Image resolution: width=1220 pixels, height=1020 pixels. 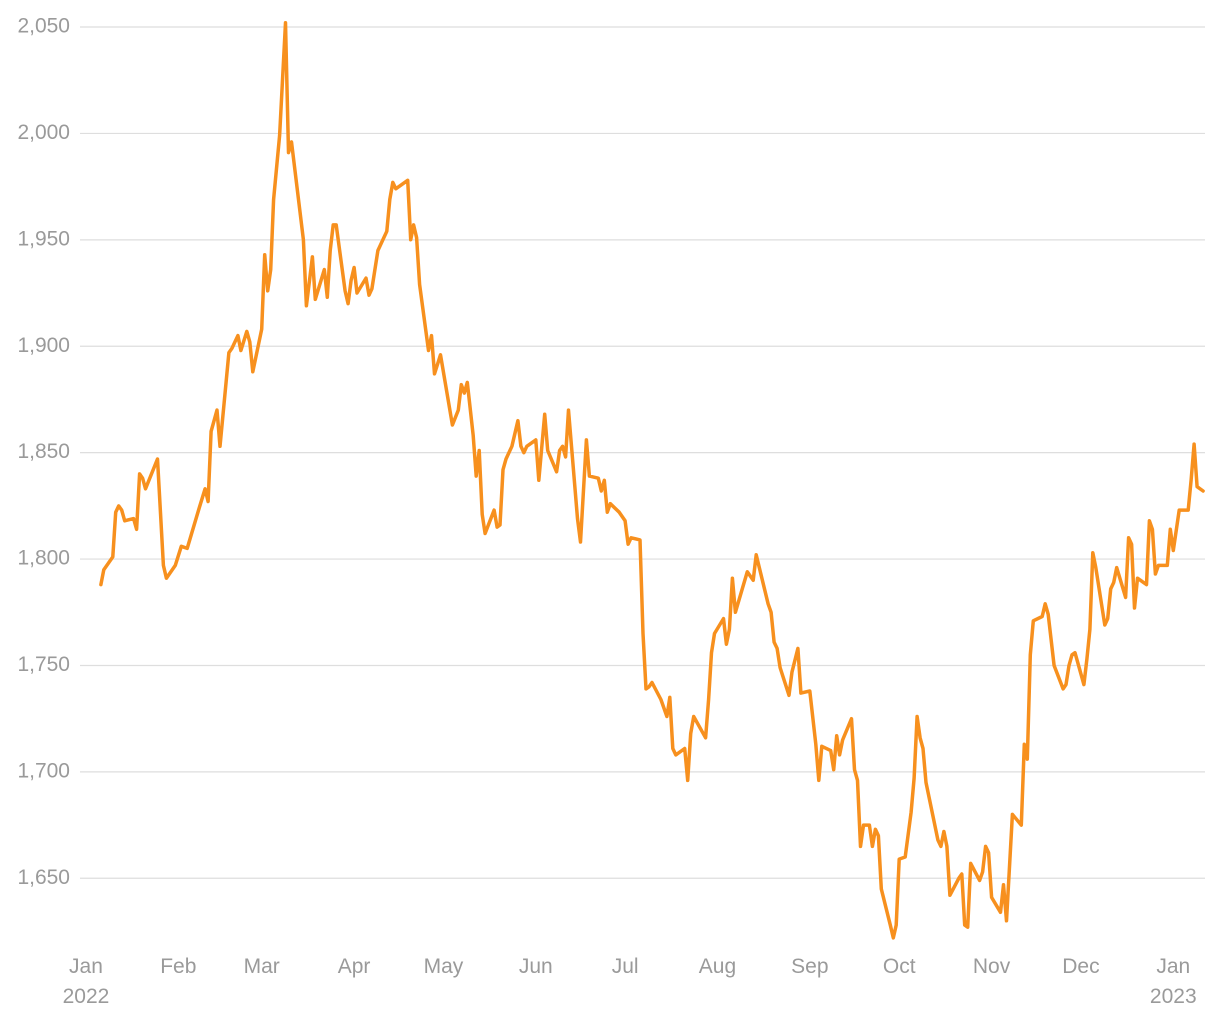 What do you see at coordinates (86, 981) in the screenshot?
I see `x-tick-label: Jan 2022` at bounding box center [86, 981].